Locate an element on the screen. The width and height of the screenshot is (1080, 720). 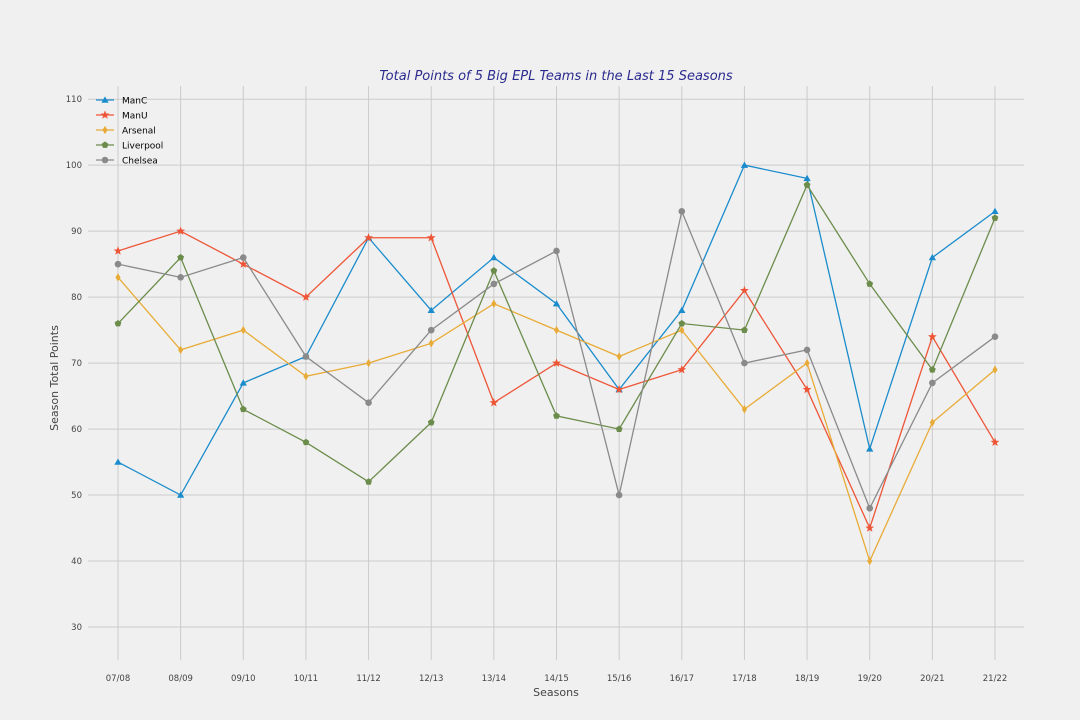
x-tick-label: 10/11 is located at coordinates (306, 679).